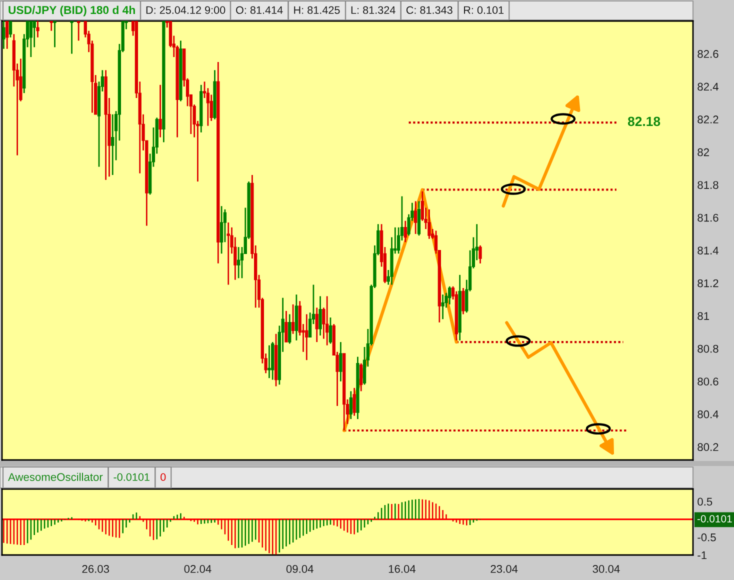 This screenshot has height=580, width=734. Describe the element at coordinates (703, 152) in the screenshot. I see `y-tick-label: 82` at that location.